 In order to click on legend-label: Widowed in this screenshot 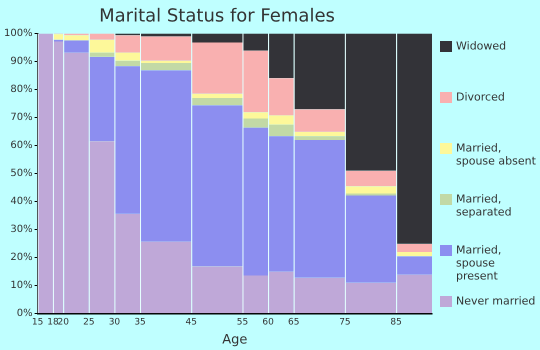, I will do `click(481, 45)`.